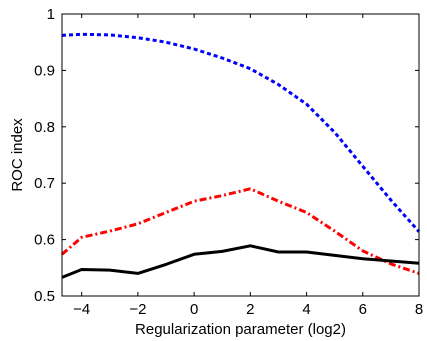 This screenshot has height=341, width=427. What do you see at coordinates (306, 309) in the screenshot?
I see `x-tick-label: 4` at bounding box center [306, 309].